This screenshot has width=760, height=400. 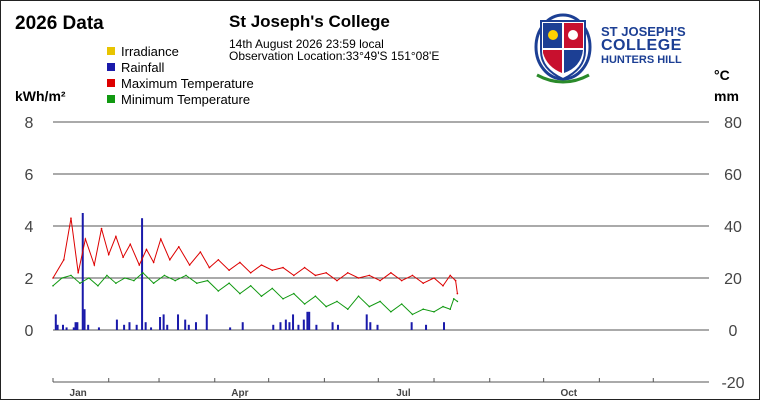 I want to click on right-axis-unit-rainfall: mm, so click(x=726, y=96).